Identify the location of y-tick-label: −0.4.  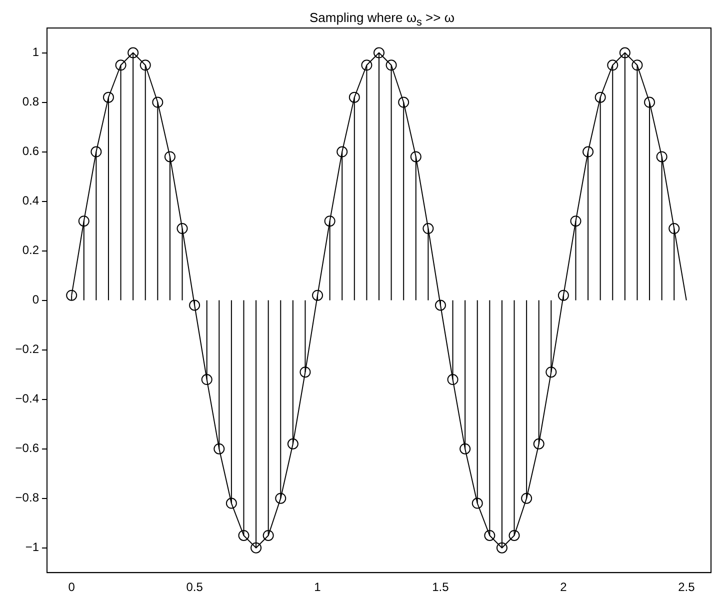
(27, 399).